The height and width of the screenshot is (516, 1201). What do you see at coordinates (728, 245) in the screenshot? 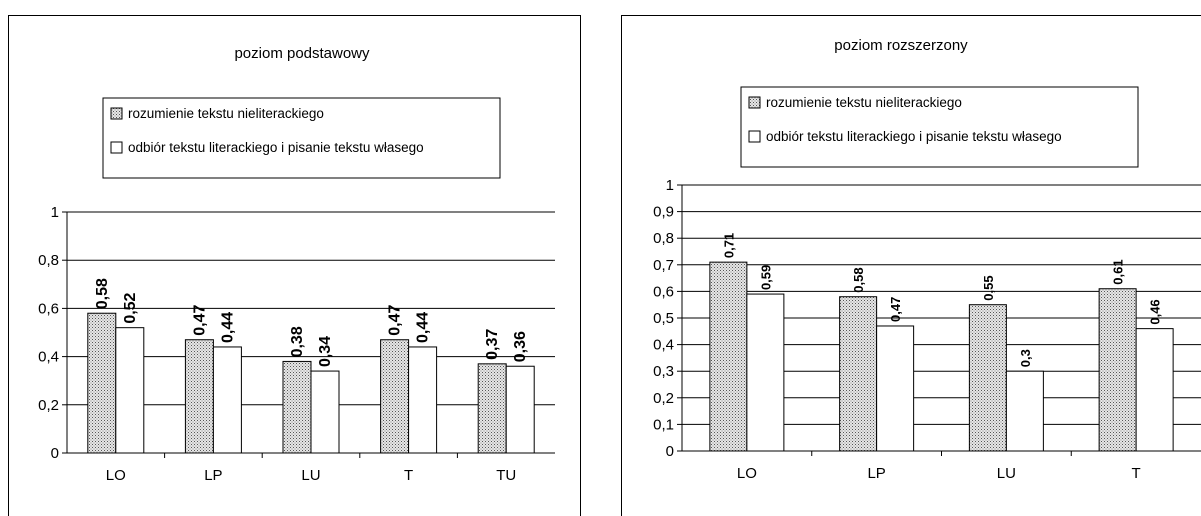
I see `data-label: 0,71` at bounding box center [728, 245].